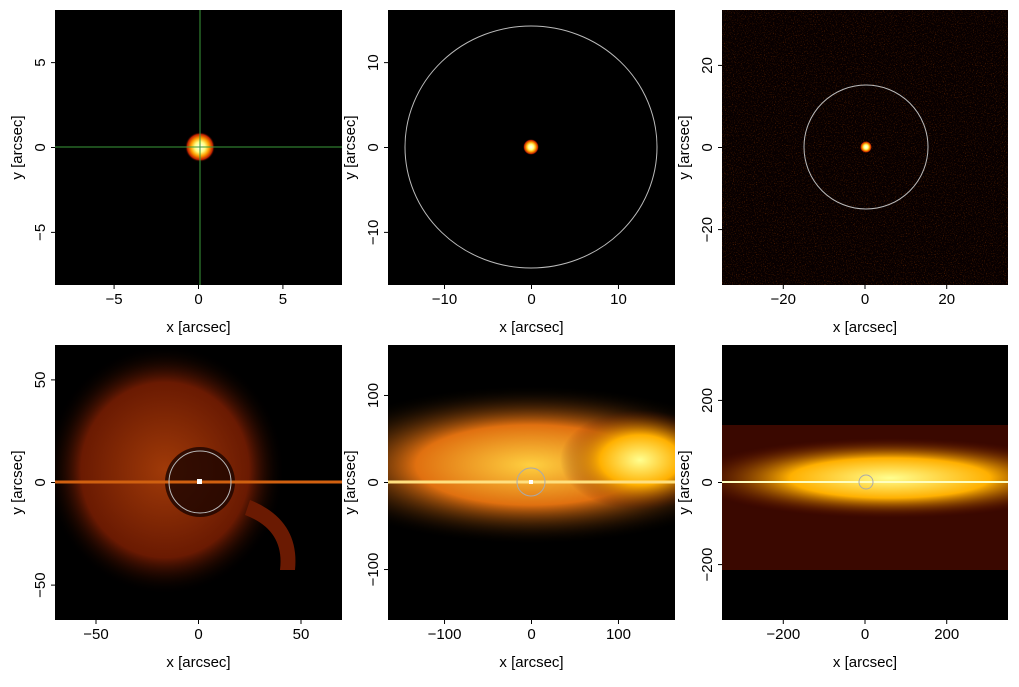  Describe the element at coordinates (373, 62) in the screenshot. I see `y-tick-label: 10` at that location.